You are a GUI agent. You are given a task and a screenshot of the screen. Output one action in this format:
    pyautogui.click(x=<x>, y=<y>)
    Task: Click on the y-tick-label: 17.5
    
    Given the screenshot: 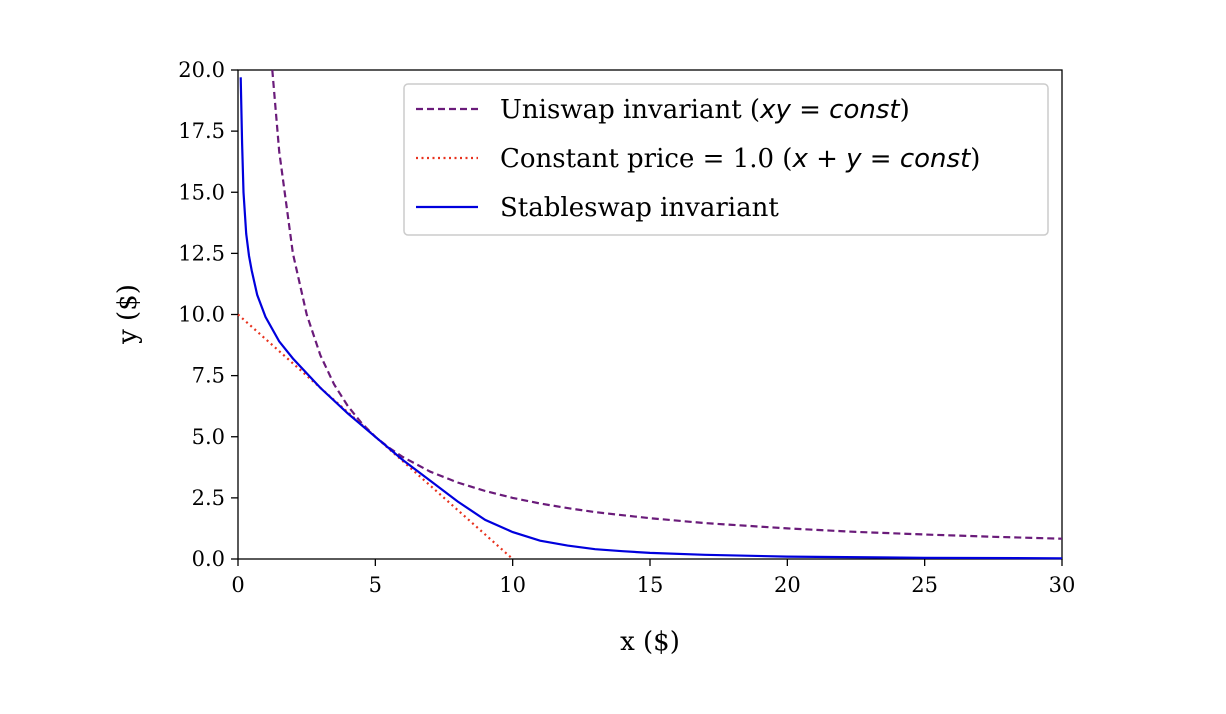 What is the action you would take?
    pyautogui.click(x=201, y=131)
    